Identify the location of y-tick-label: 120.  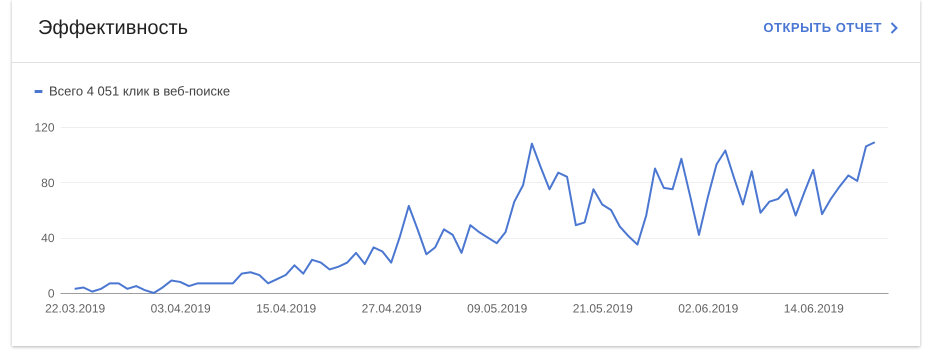
(44, 127).